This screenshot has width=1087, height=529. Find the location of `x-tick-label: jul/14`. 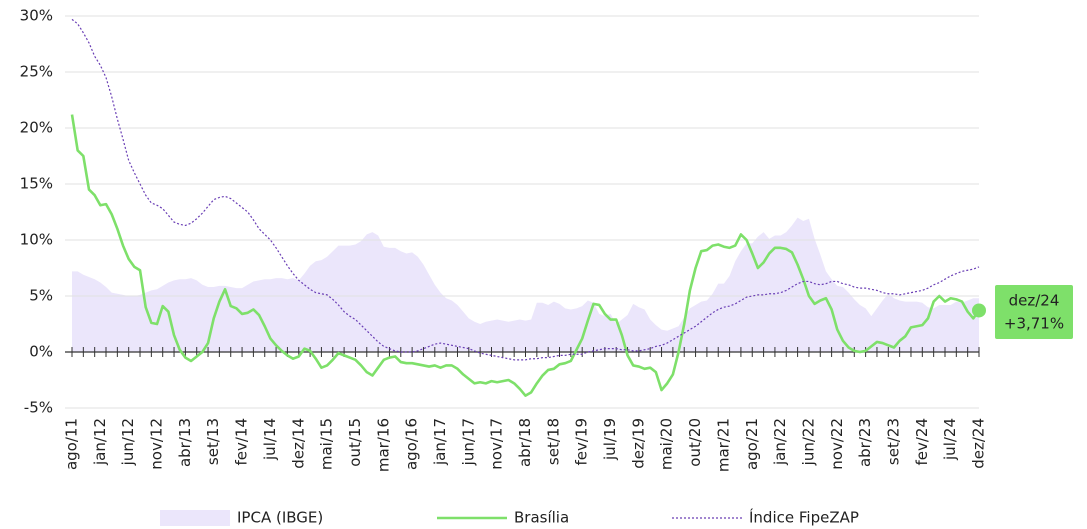

x-tick-label: jul/14 is located at coordinates (270, 439).